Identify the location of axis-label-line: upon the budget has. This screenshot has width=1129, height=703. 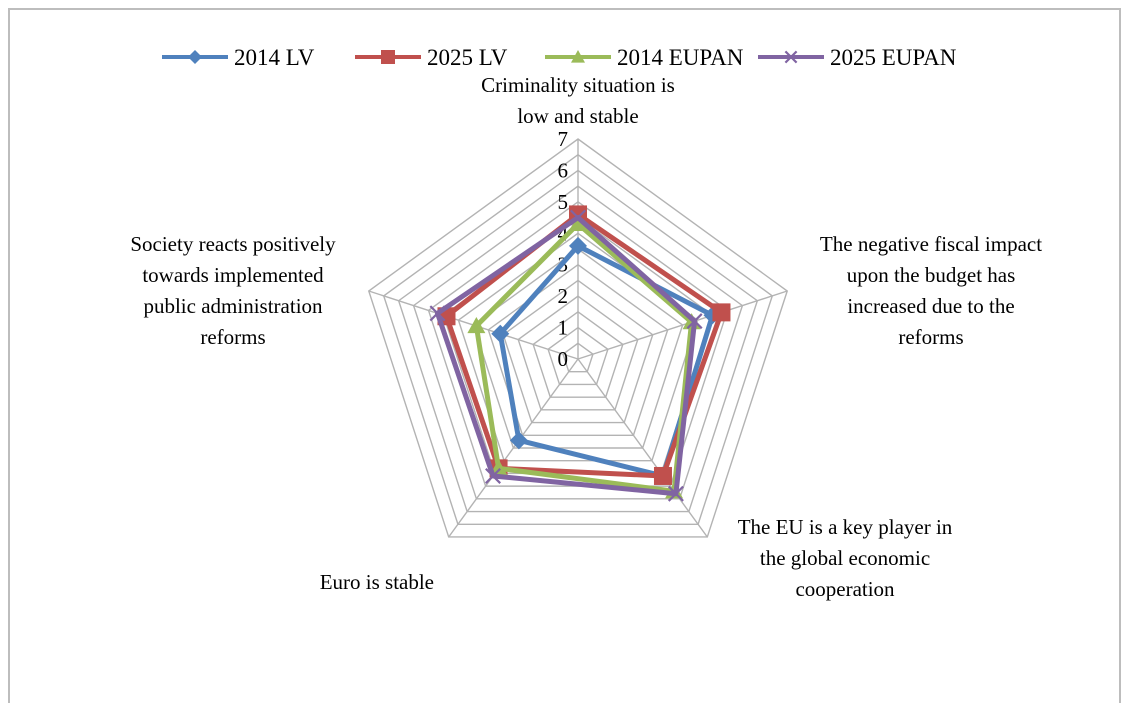
(931, 275).